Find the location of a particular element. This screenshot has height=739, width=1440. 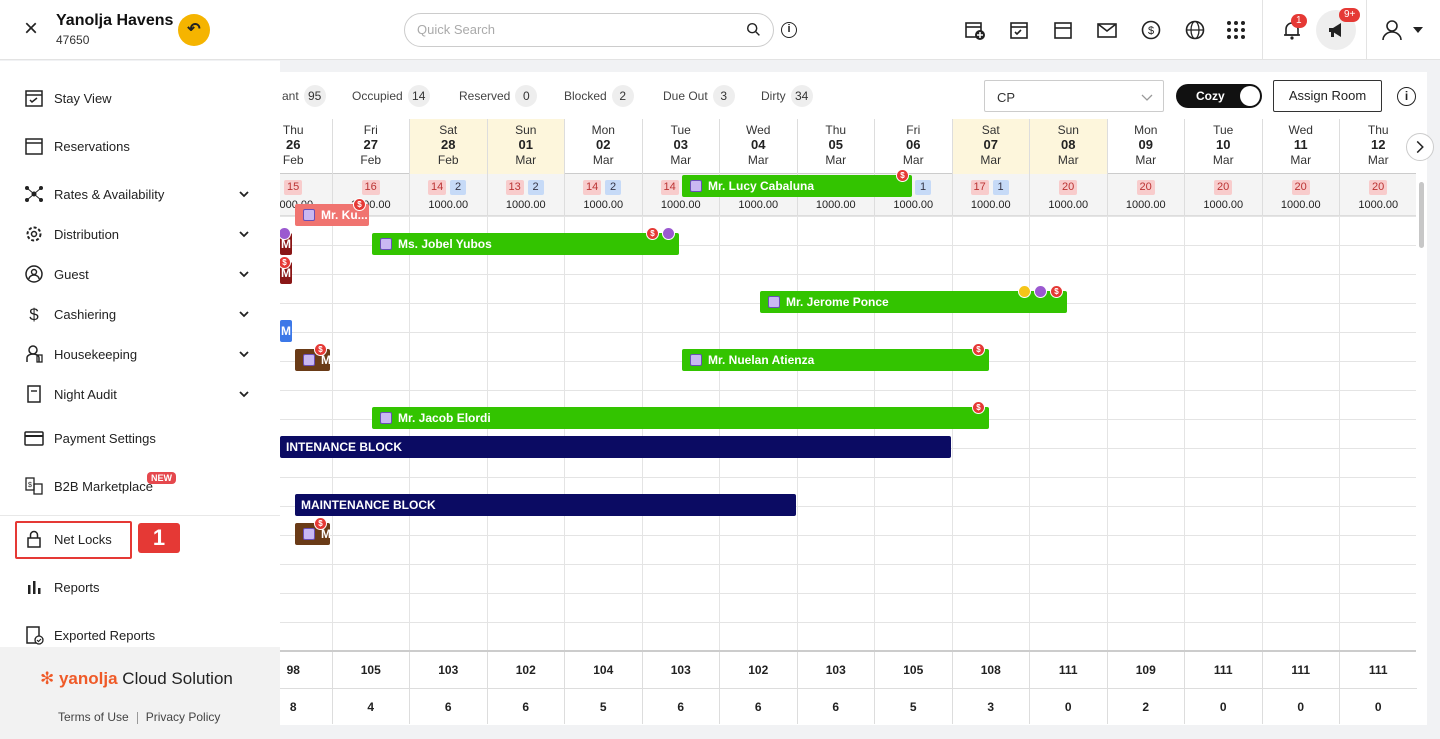

scrollbar-thumb is located at coordinates (1421, 215).